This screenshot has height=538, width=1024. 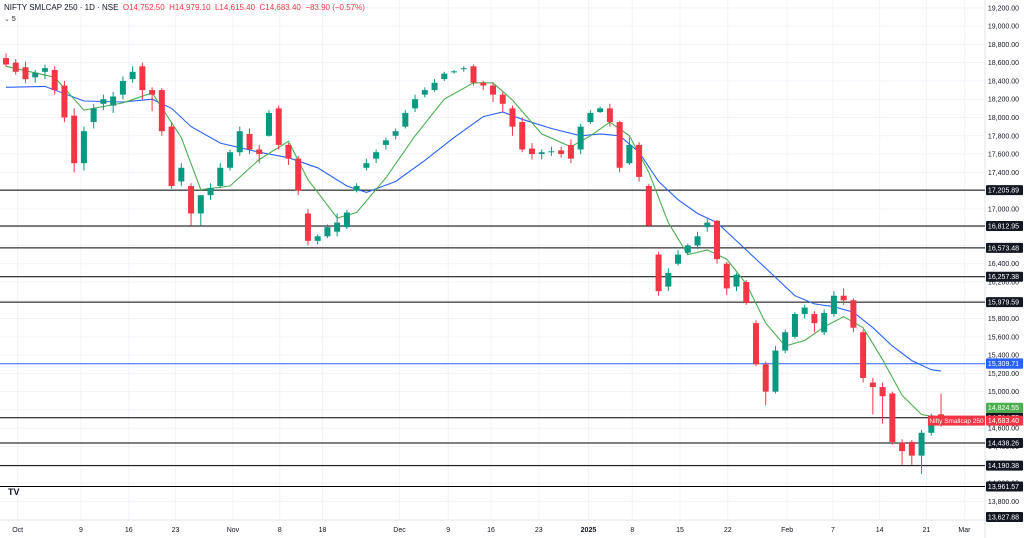 I want to click on x-tick-label: 15, so click(x=680, y=530).